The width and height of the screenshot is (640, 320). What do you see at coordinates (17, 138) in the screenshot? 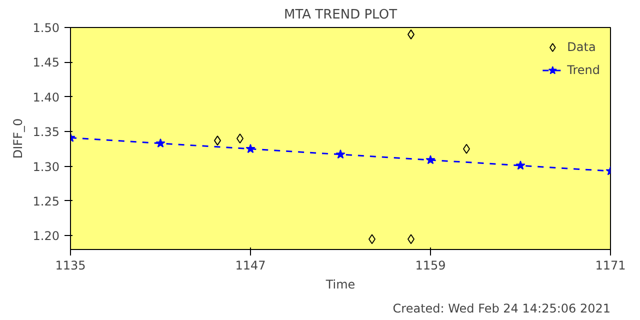
I see `y-axis-title: DIFF_0` at bounding box center [17, 138].